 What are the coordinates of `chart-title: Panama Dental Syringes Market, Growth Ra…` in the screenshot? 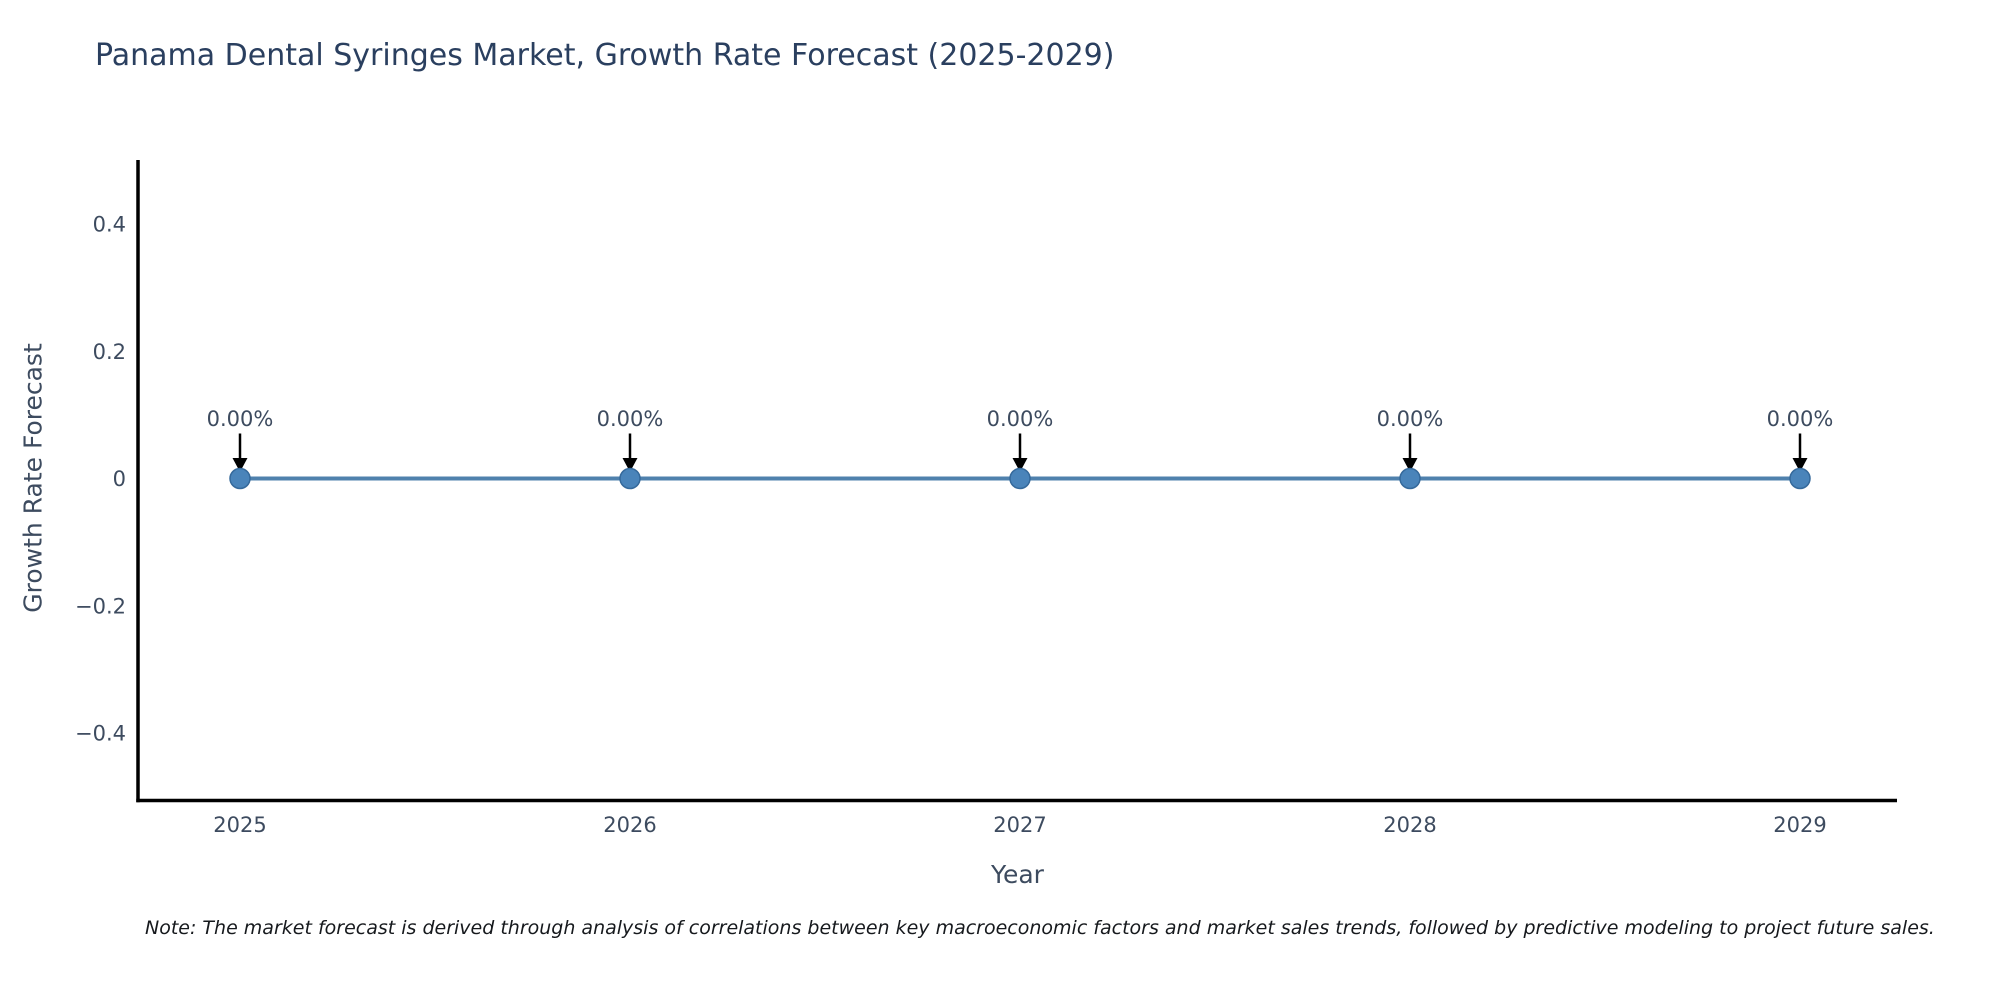 It's located at (605, 55).